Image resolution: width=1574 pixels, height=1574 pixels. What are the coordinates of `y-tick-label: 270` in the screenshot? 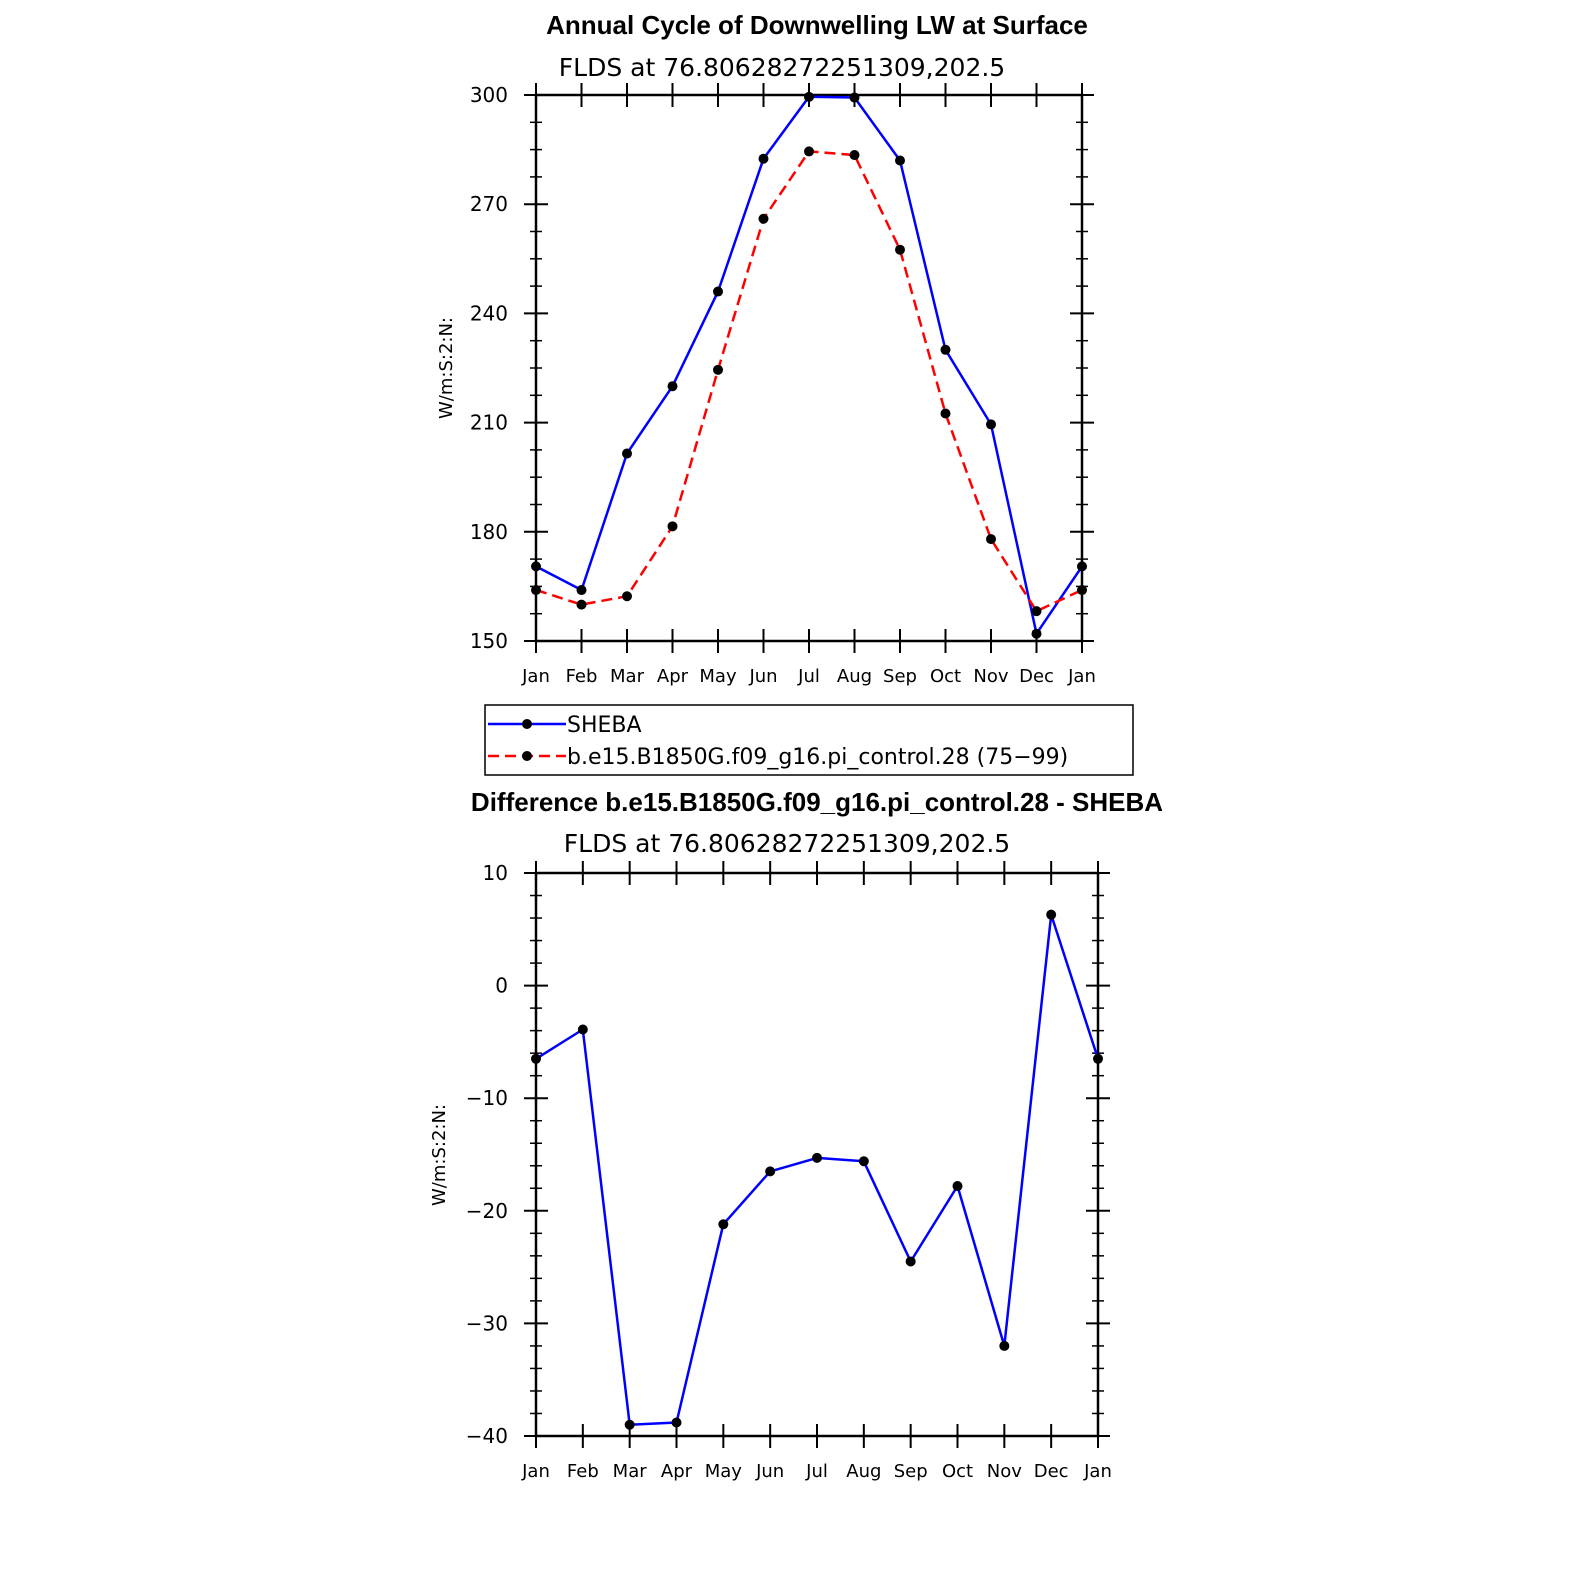 It's located at (489, 204).